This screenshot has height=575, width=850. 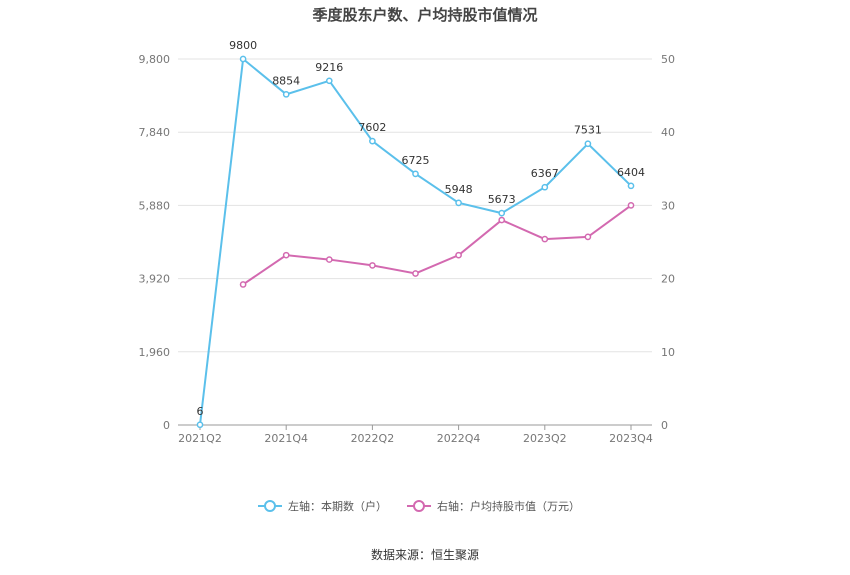 I want to click on left-y-tick-label: 3,920, so click(x=155, y=279).